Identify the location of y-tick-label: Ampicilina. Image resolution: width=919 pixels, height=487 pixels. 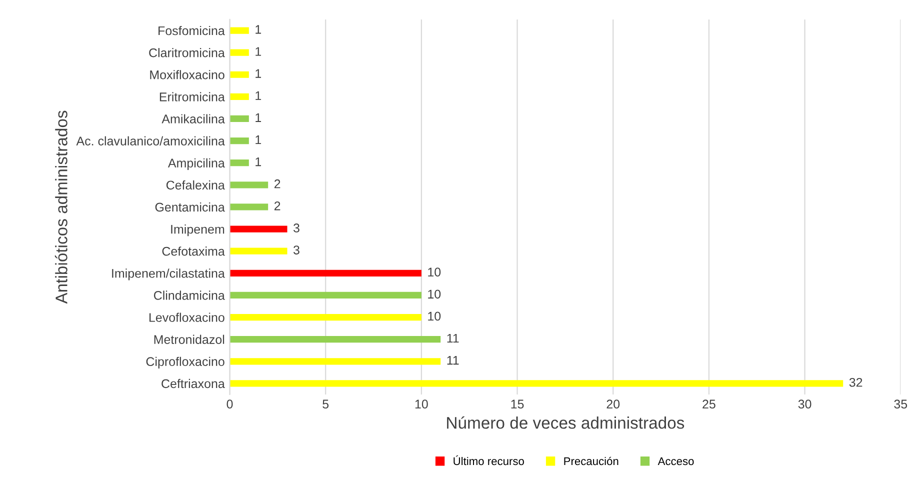
(196, 164).